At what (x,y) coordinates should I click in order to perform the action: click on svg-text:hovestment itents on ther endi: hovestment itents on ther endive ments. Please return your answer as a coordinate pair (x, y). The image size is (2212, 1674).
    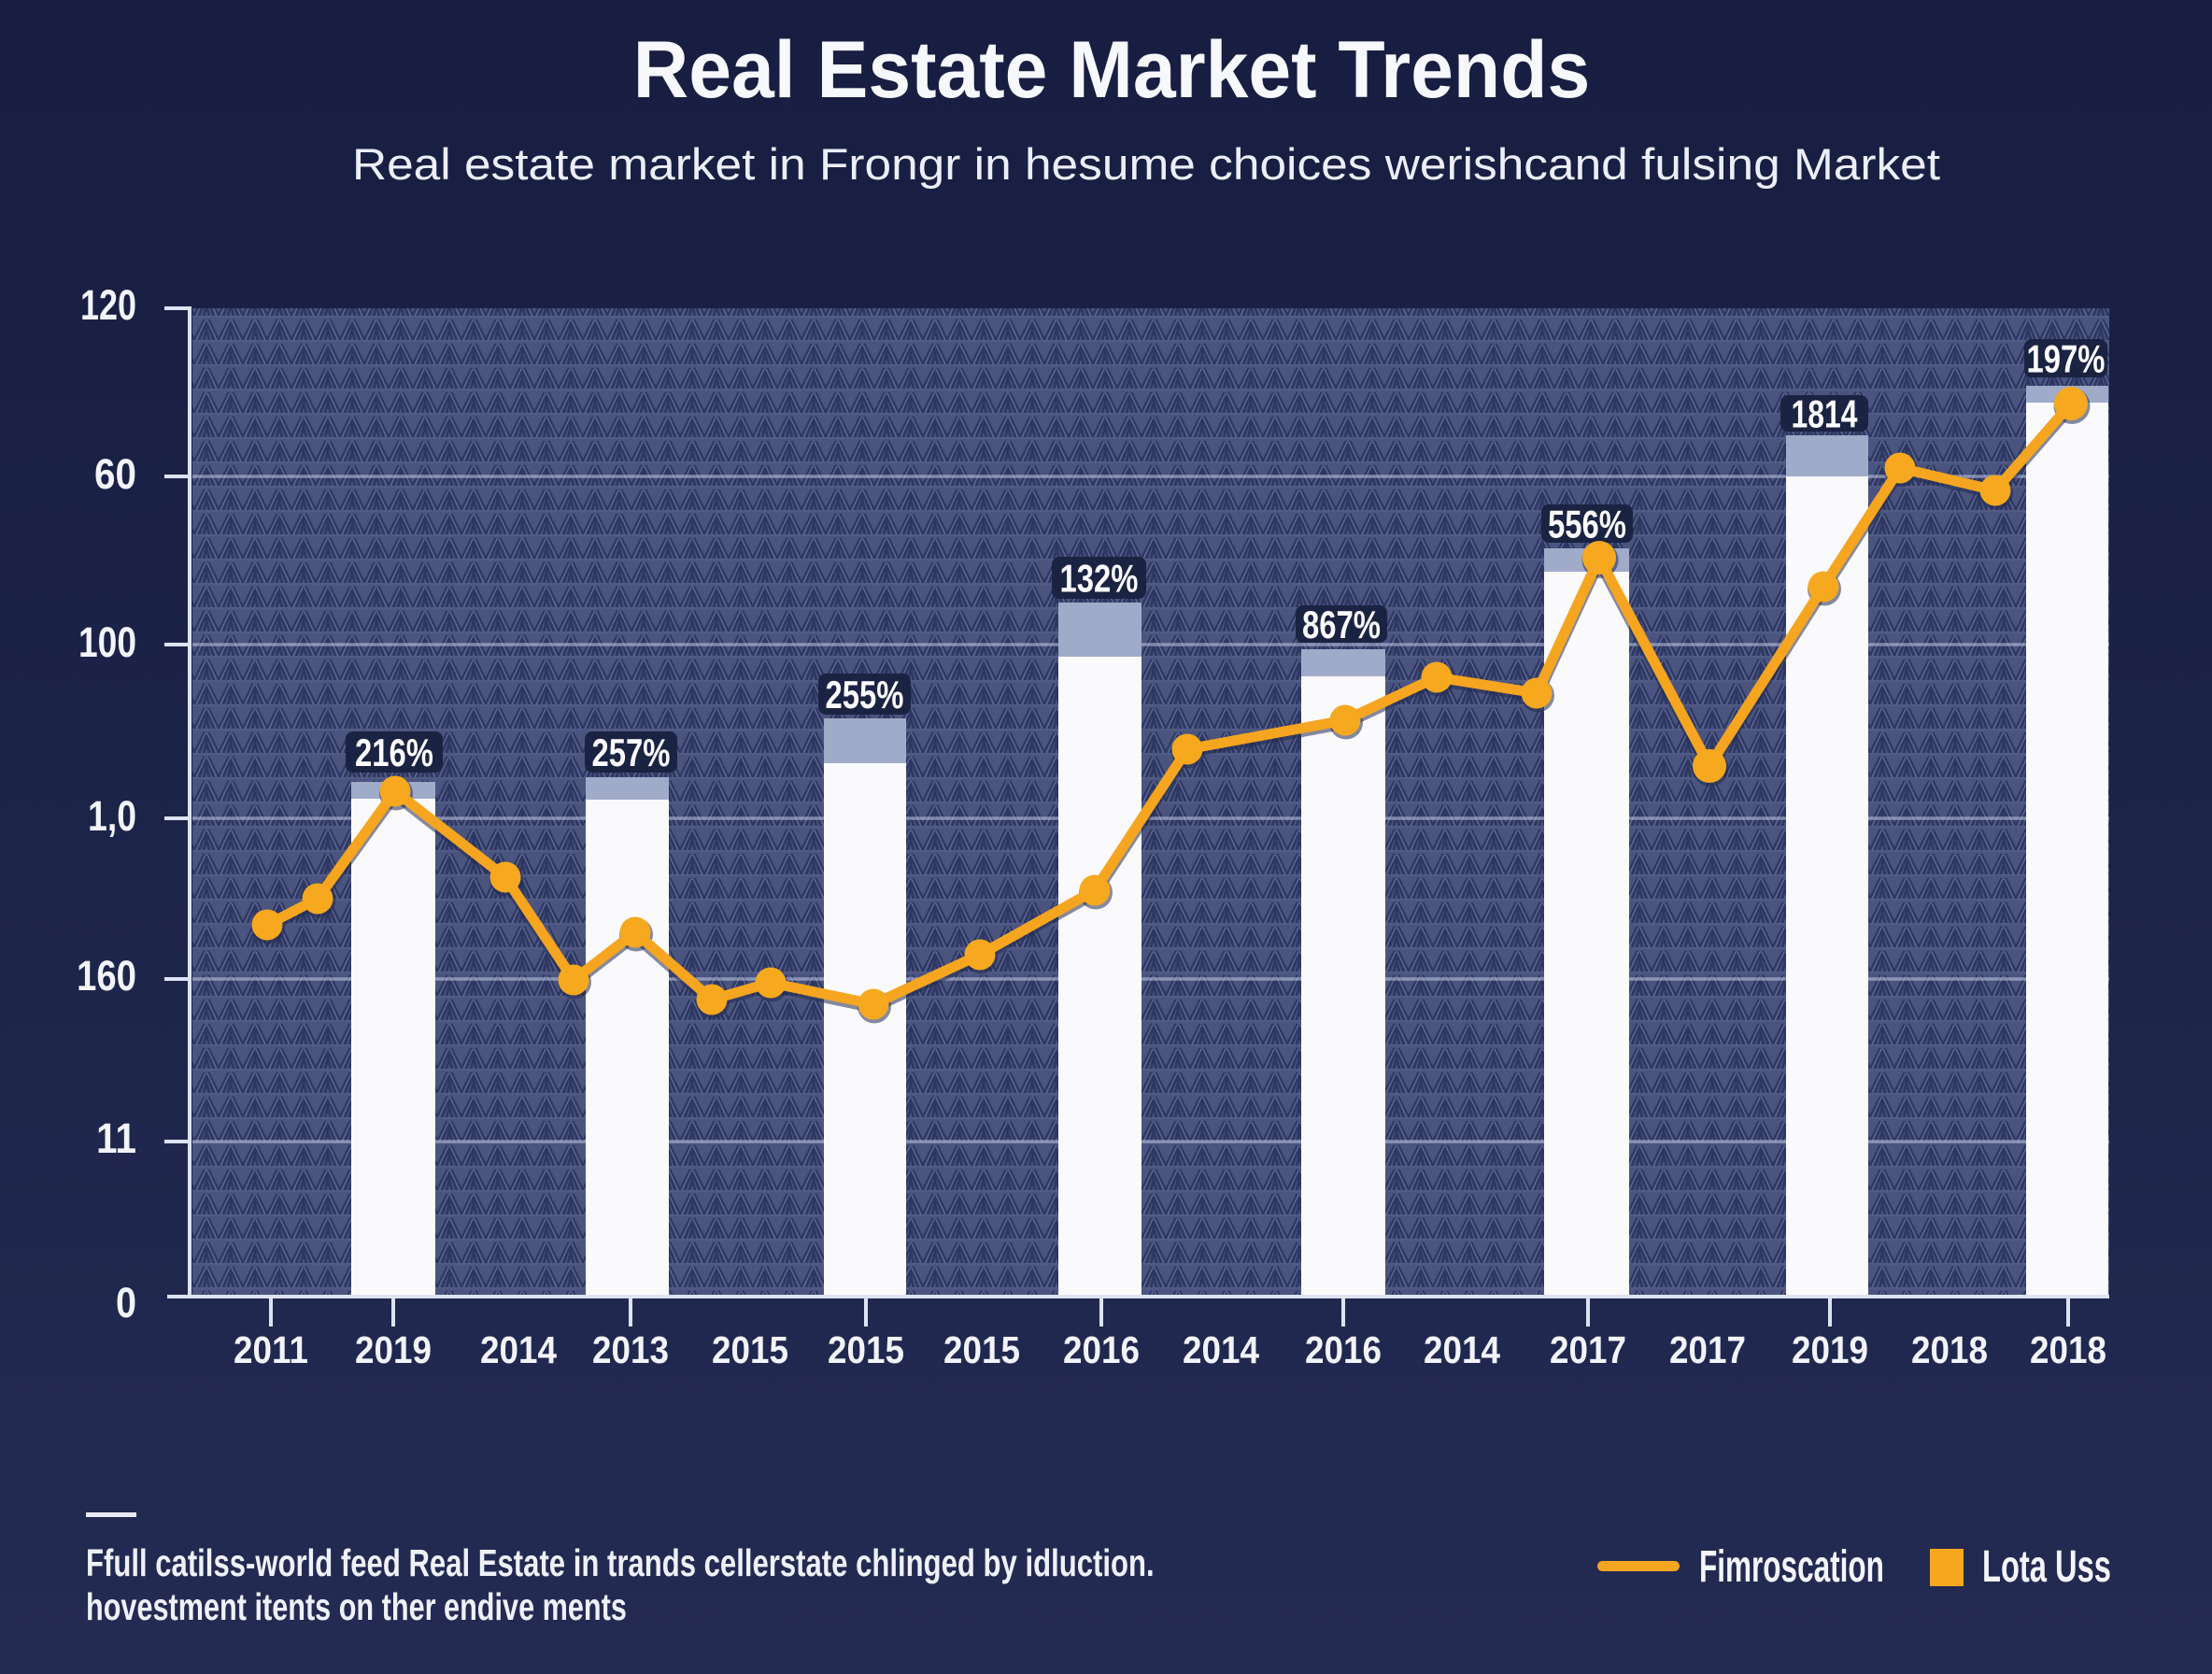
    Looking at the image, I should click on (356, 1606).